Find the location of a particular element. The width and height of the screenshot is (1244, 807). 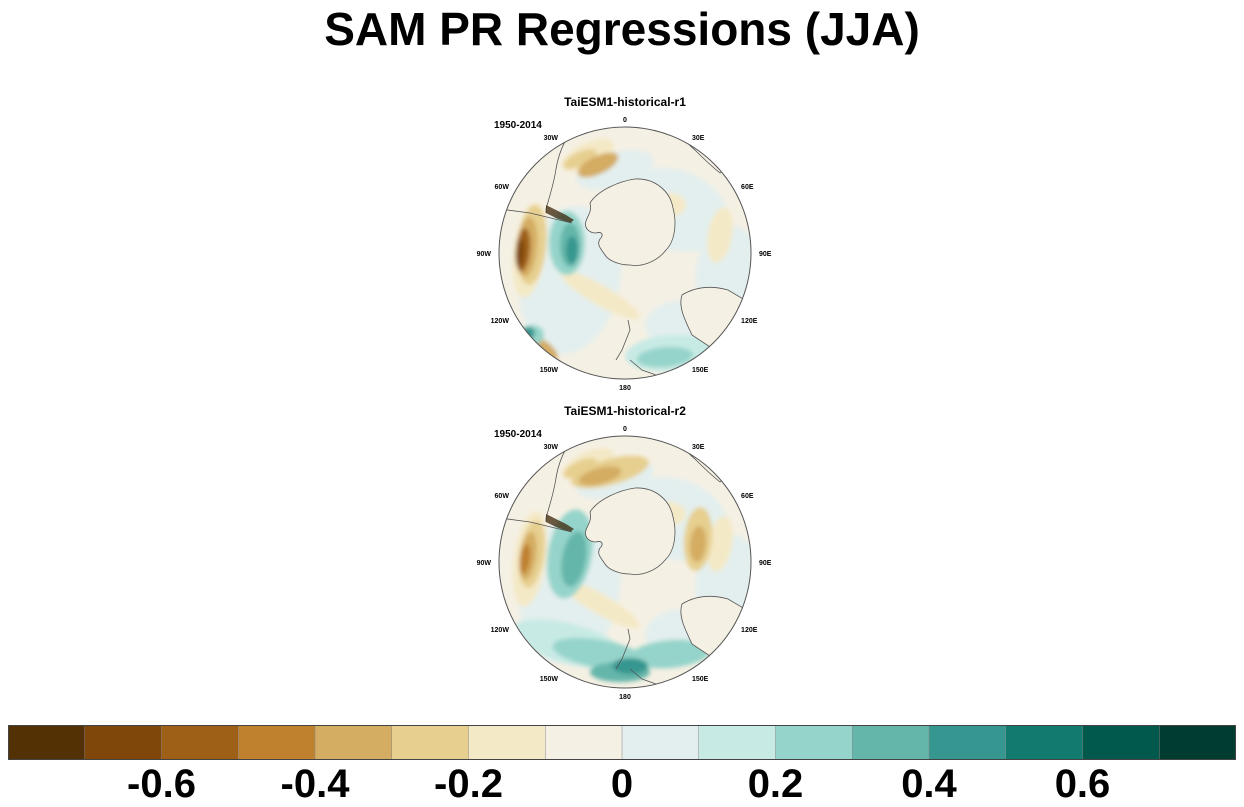

colorbar-tick-label: 0.2 is located at coordinates (775, 784).